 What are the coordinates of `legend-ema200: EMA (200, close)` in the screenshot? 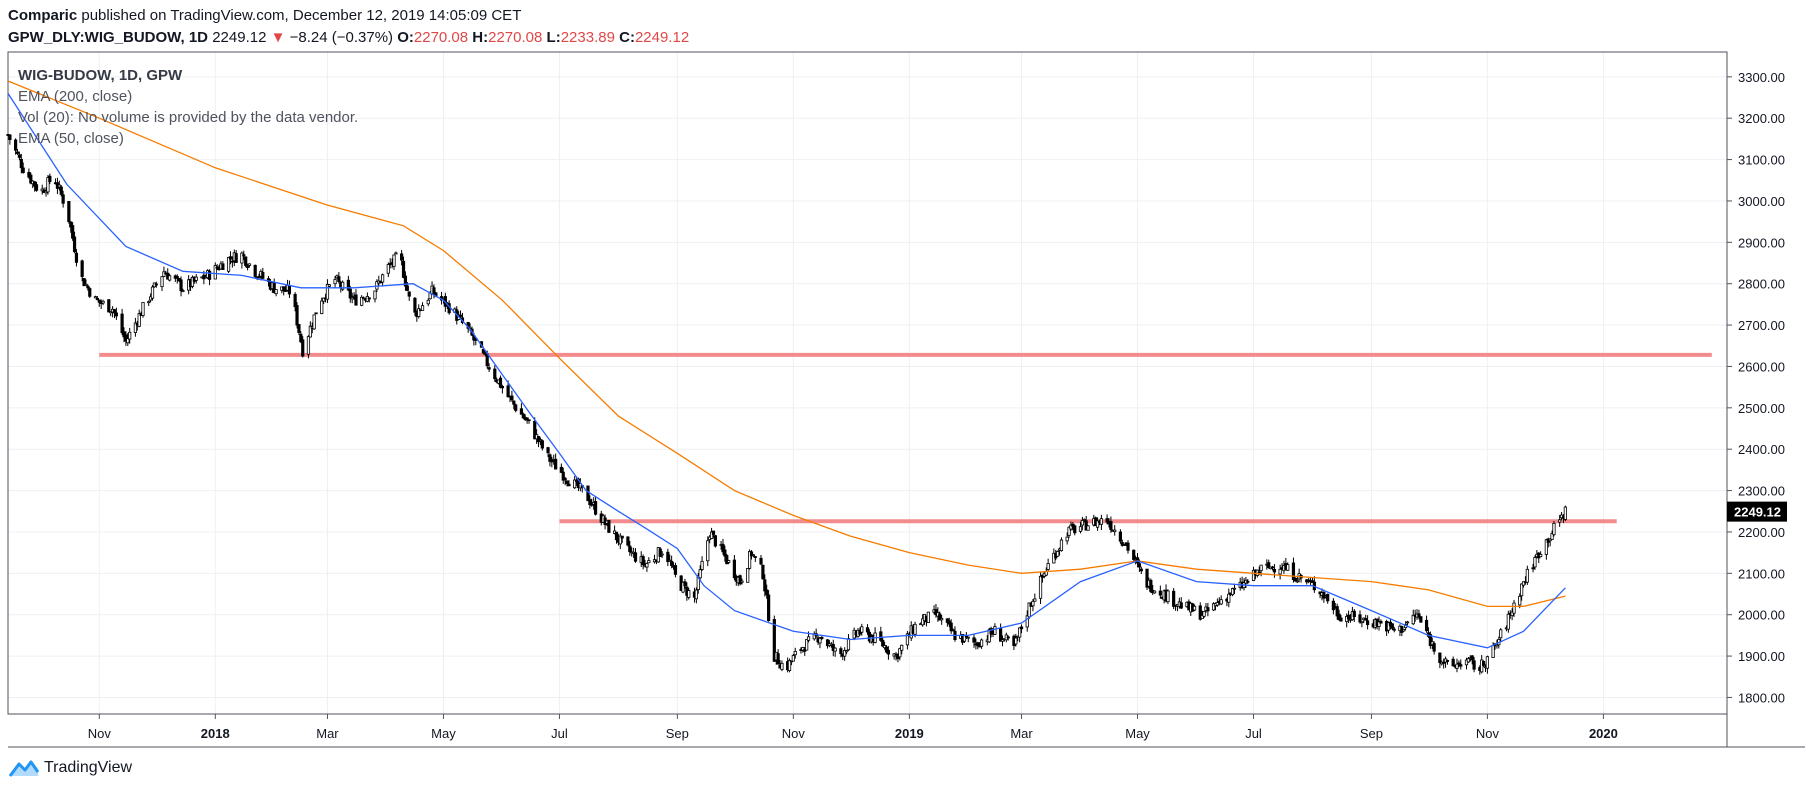 It's located at (75, 96).